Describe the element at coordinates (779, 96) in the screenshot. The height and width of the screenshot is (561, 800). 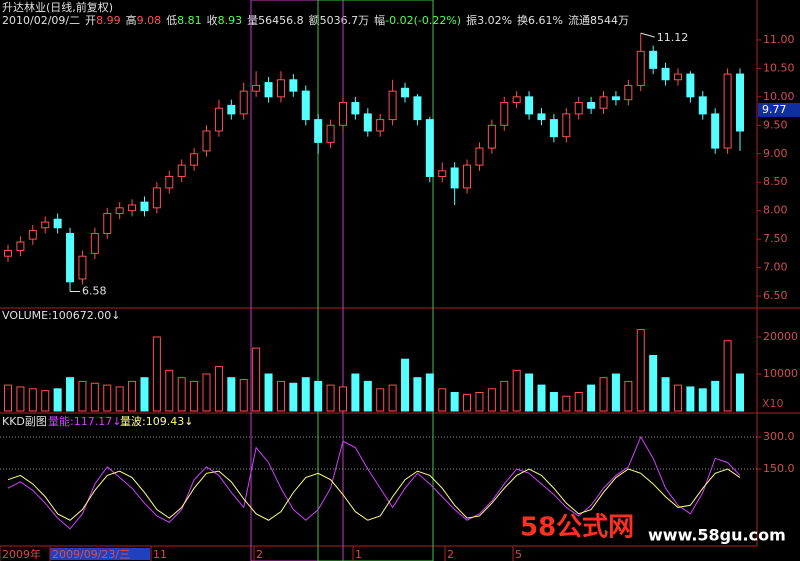
I see `y-tick-label: 10.00` at that location.